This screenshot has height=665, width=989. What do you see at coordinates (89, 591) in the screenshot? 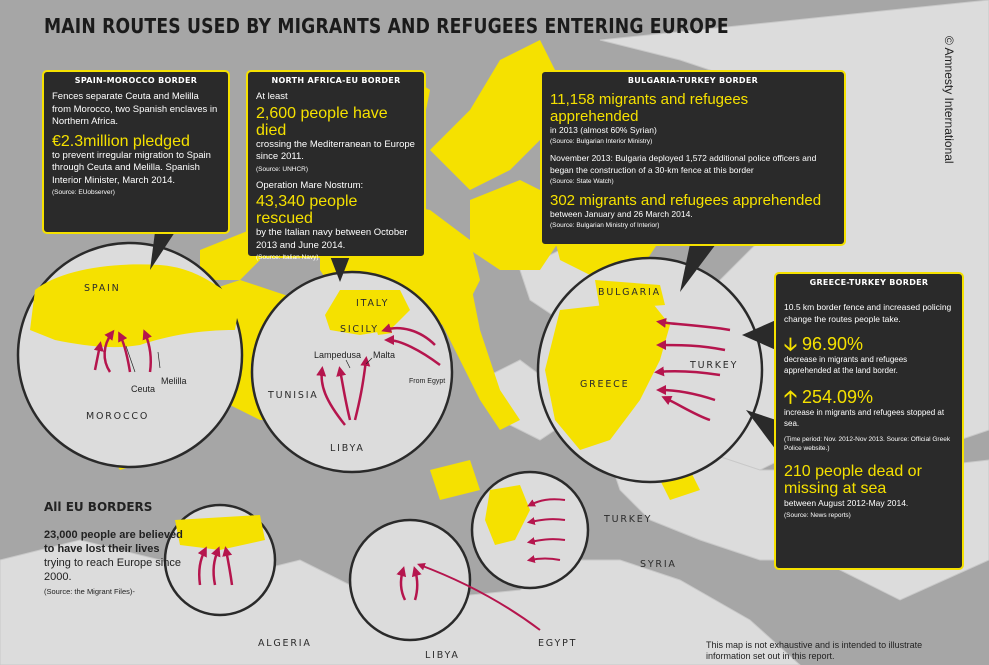
I see `eu-source: (Source: the Migrant Files)-` at bounding box center [89, 591].